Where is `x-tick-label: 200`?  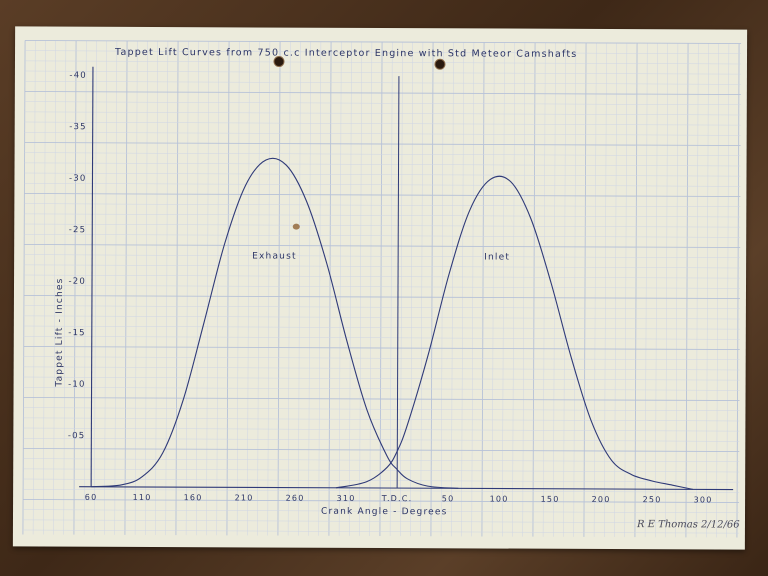
x-tick-label: 200 is located at coordinates (601, 499).